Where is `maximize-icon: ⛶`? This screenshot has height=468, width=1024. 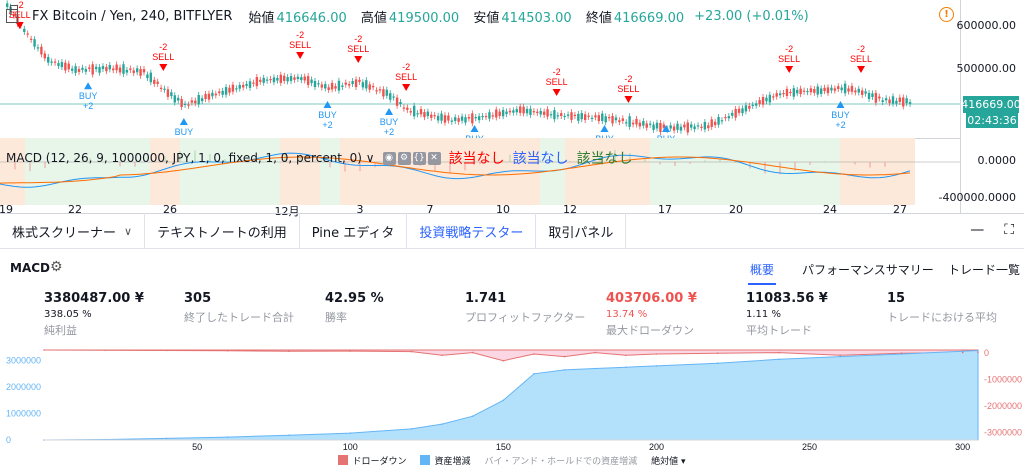
maximize-icon: ⛶ is located at coordinates (1009, 230).